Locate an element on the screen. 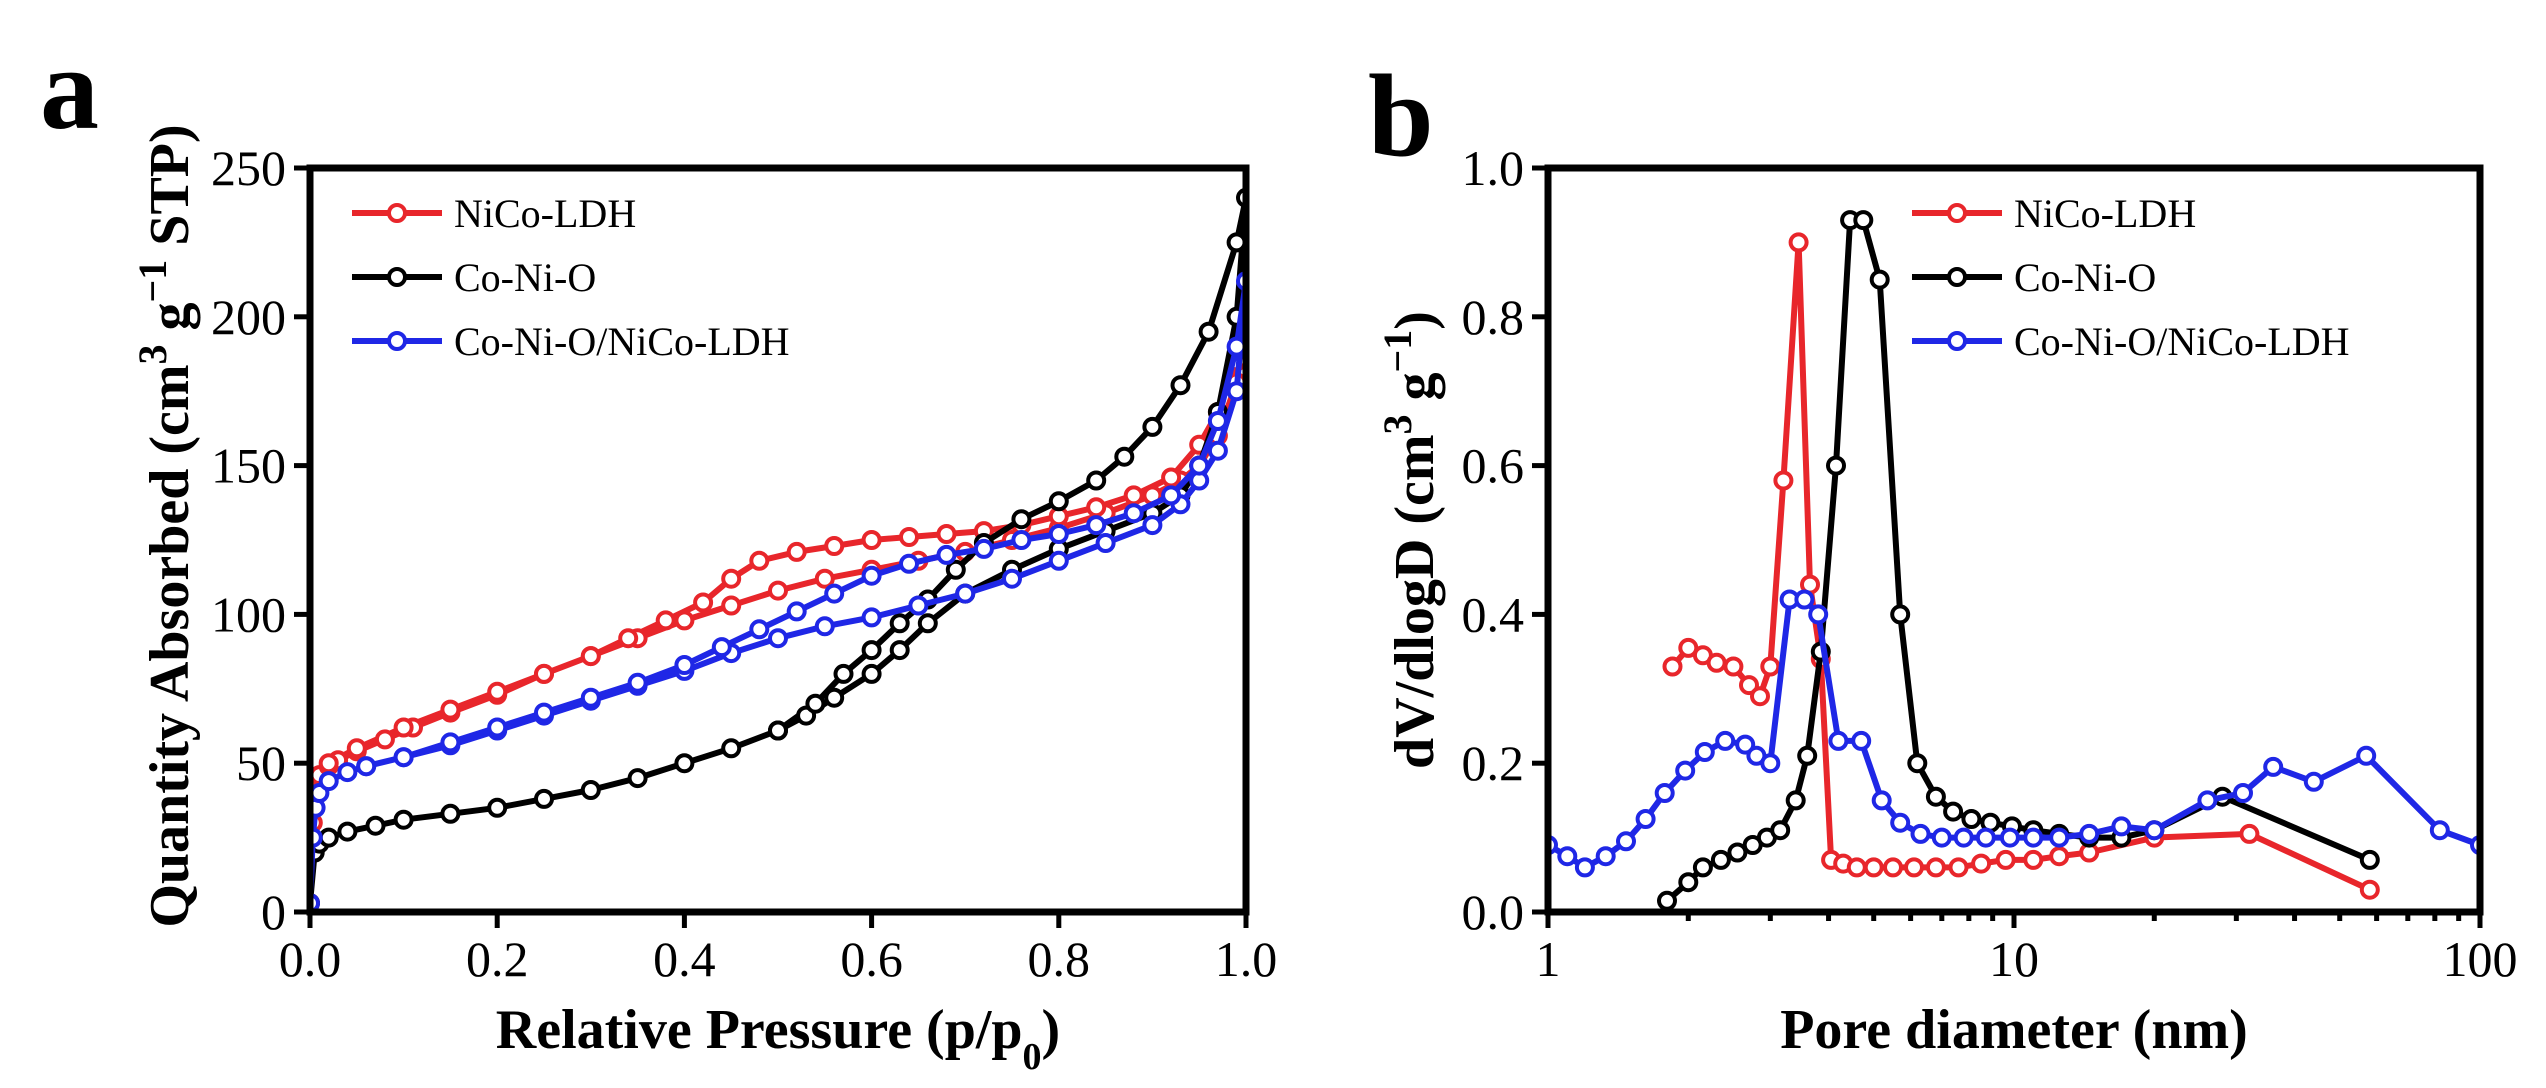 The image size is (2546, 1088). panel-b-x-tick-label: 100 is located at coordinates (2480, 959).